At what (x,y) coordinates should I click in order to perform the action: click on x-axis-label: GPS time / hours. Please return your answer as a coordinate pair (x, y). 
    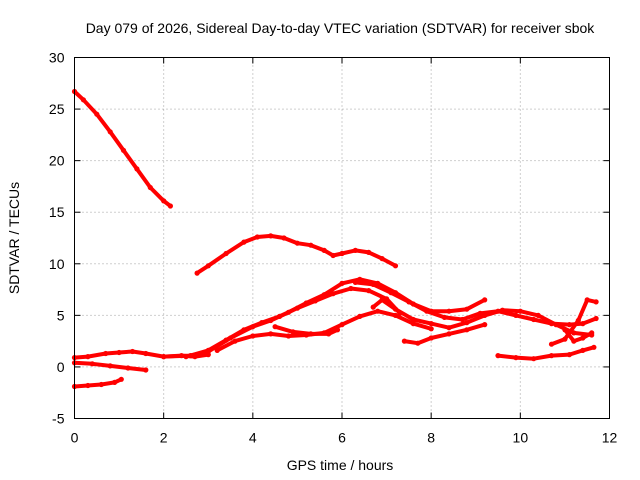
    Looking at the image, I should click on (340, 465).